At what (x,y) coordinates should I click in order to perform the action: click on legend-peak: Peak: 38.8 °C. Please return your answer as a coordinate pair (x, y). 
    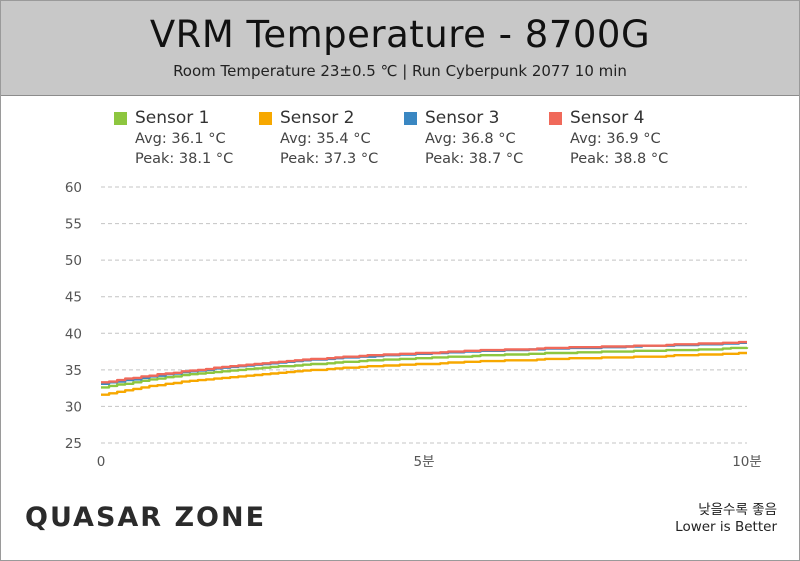
    Looking at the image, I should click on (619, 159).